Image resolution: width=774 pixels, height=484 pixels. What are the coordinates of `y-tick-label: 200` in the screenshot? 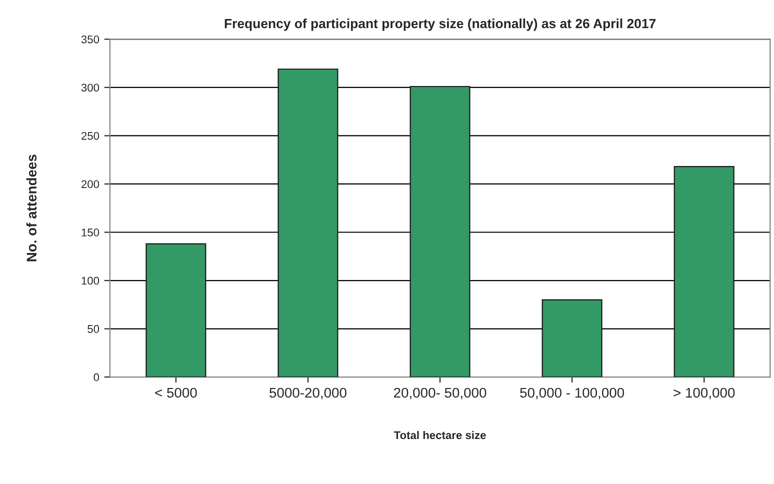 It's located at (91, 184).